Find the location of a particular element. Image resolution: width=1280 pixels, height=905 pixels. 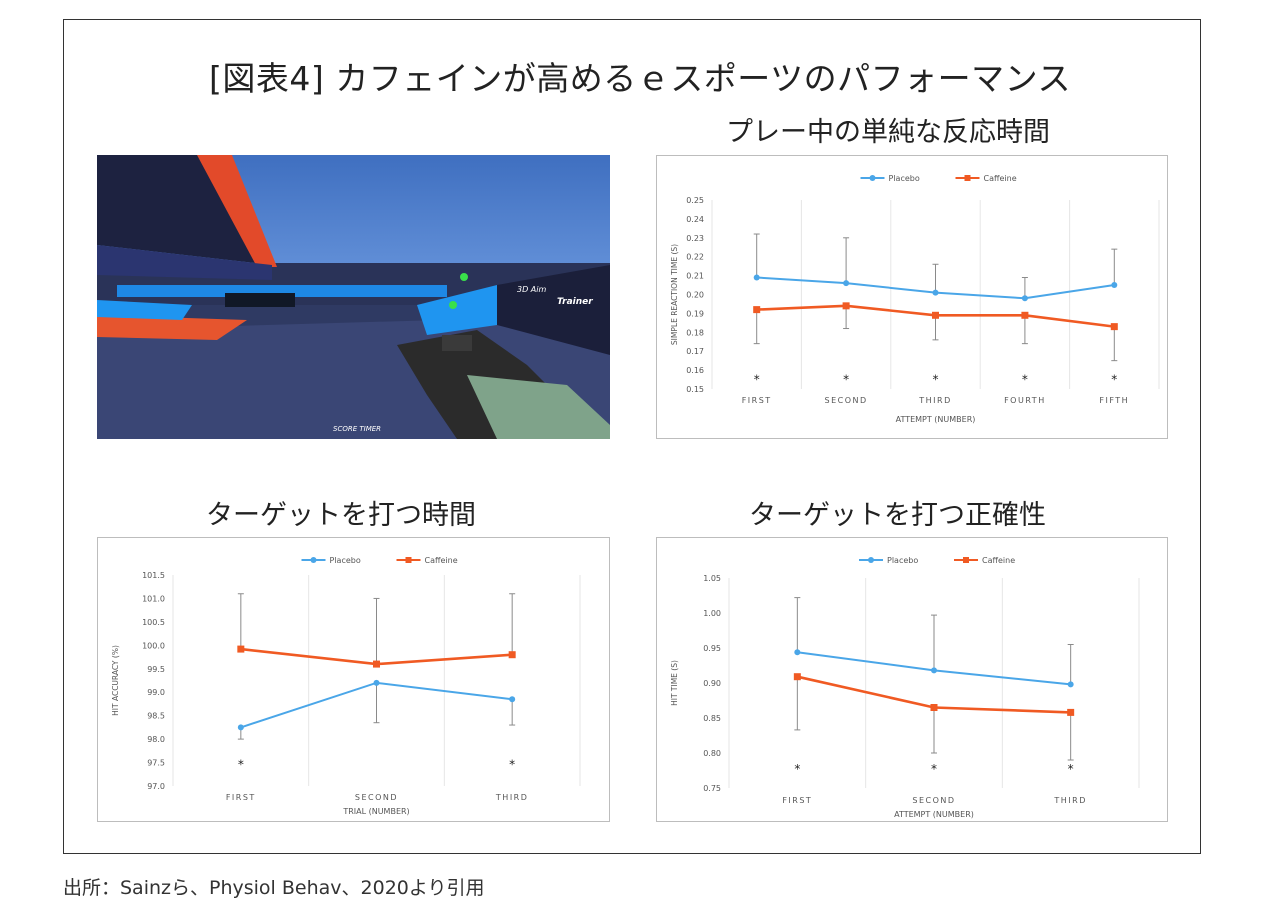

x-tick-label: FOURTH is located at coordinates (1025, 400).